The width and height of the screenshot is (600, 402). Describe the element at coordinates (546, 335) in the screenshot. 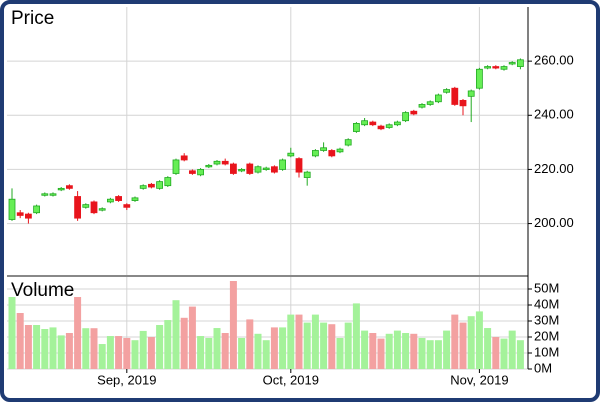

I see `y-tick-label: 20M` at that location.